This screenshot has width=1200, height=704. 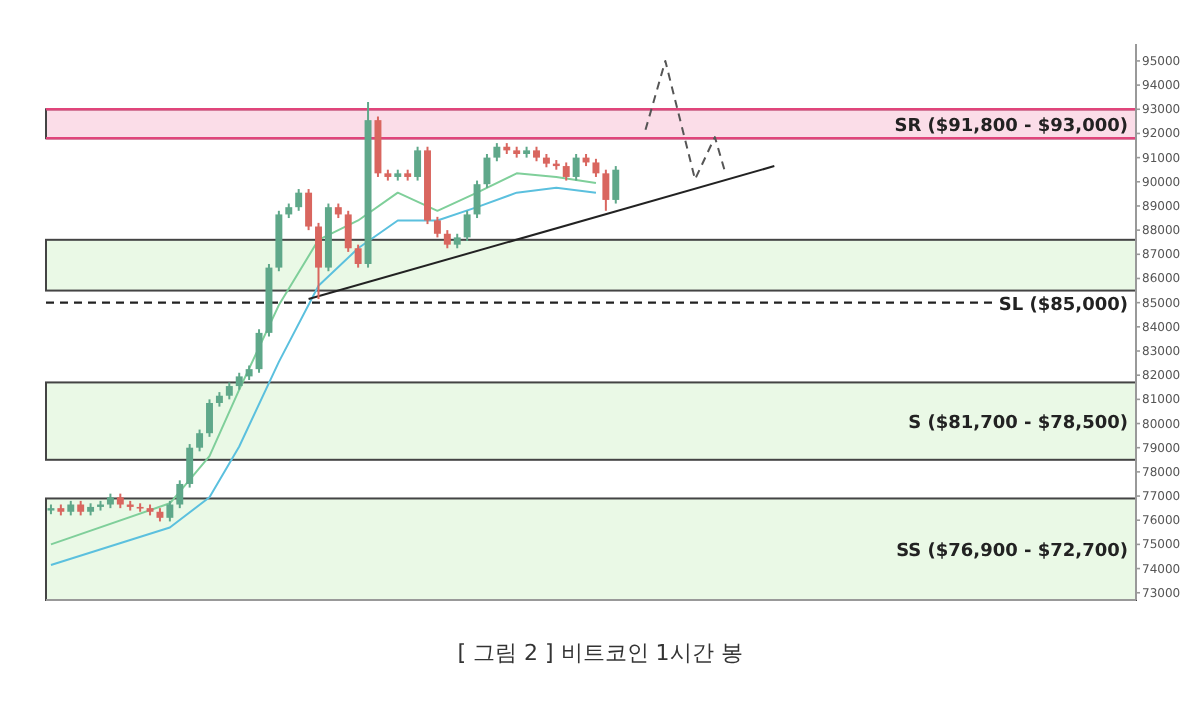 I want to click on band-label: S ($81,700 - $78,500), so click(x=1018, y=424).